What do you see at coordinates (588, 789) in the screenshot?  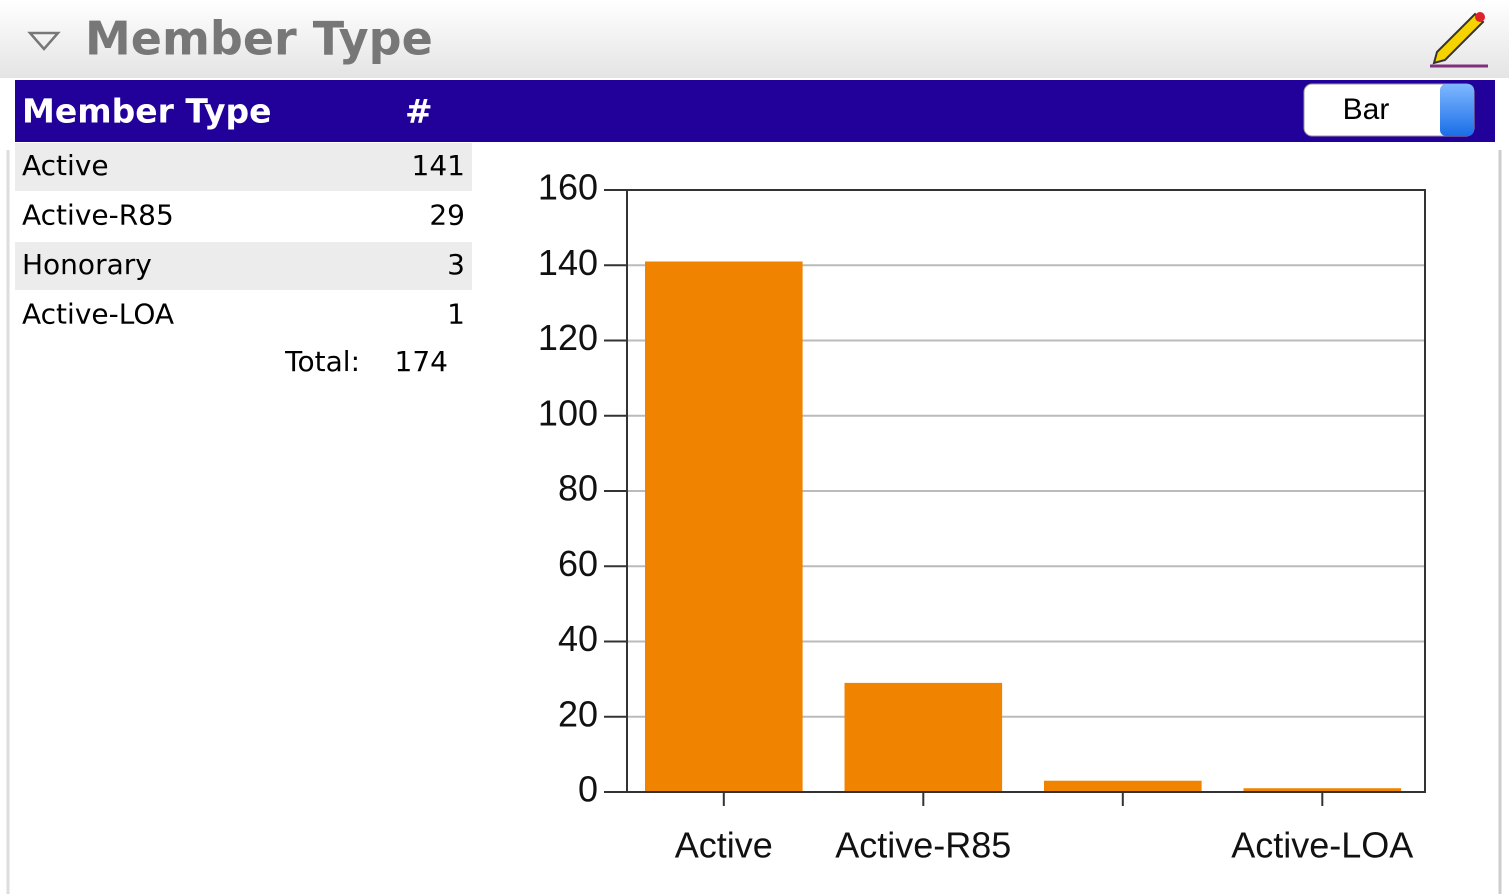 I see `y-tick-label: 0` at bounding box center [588, 789].